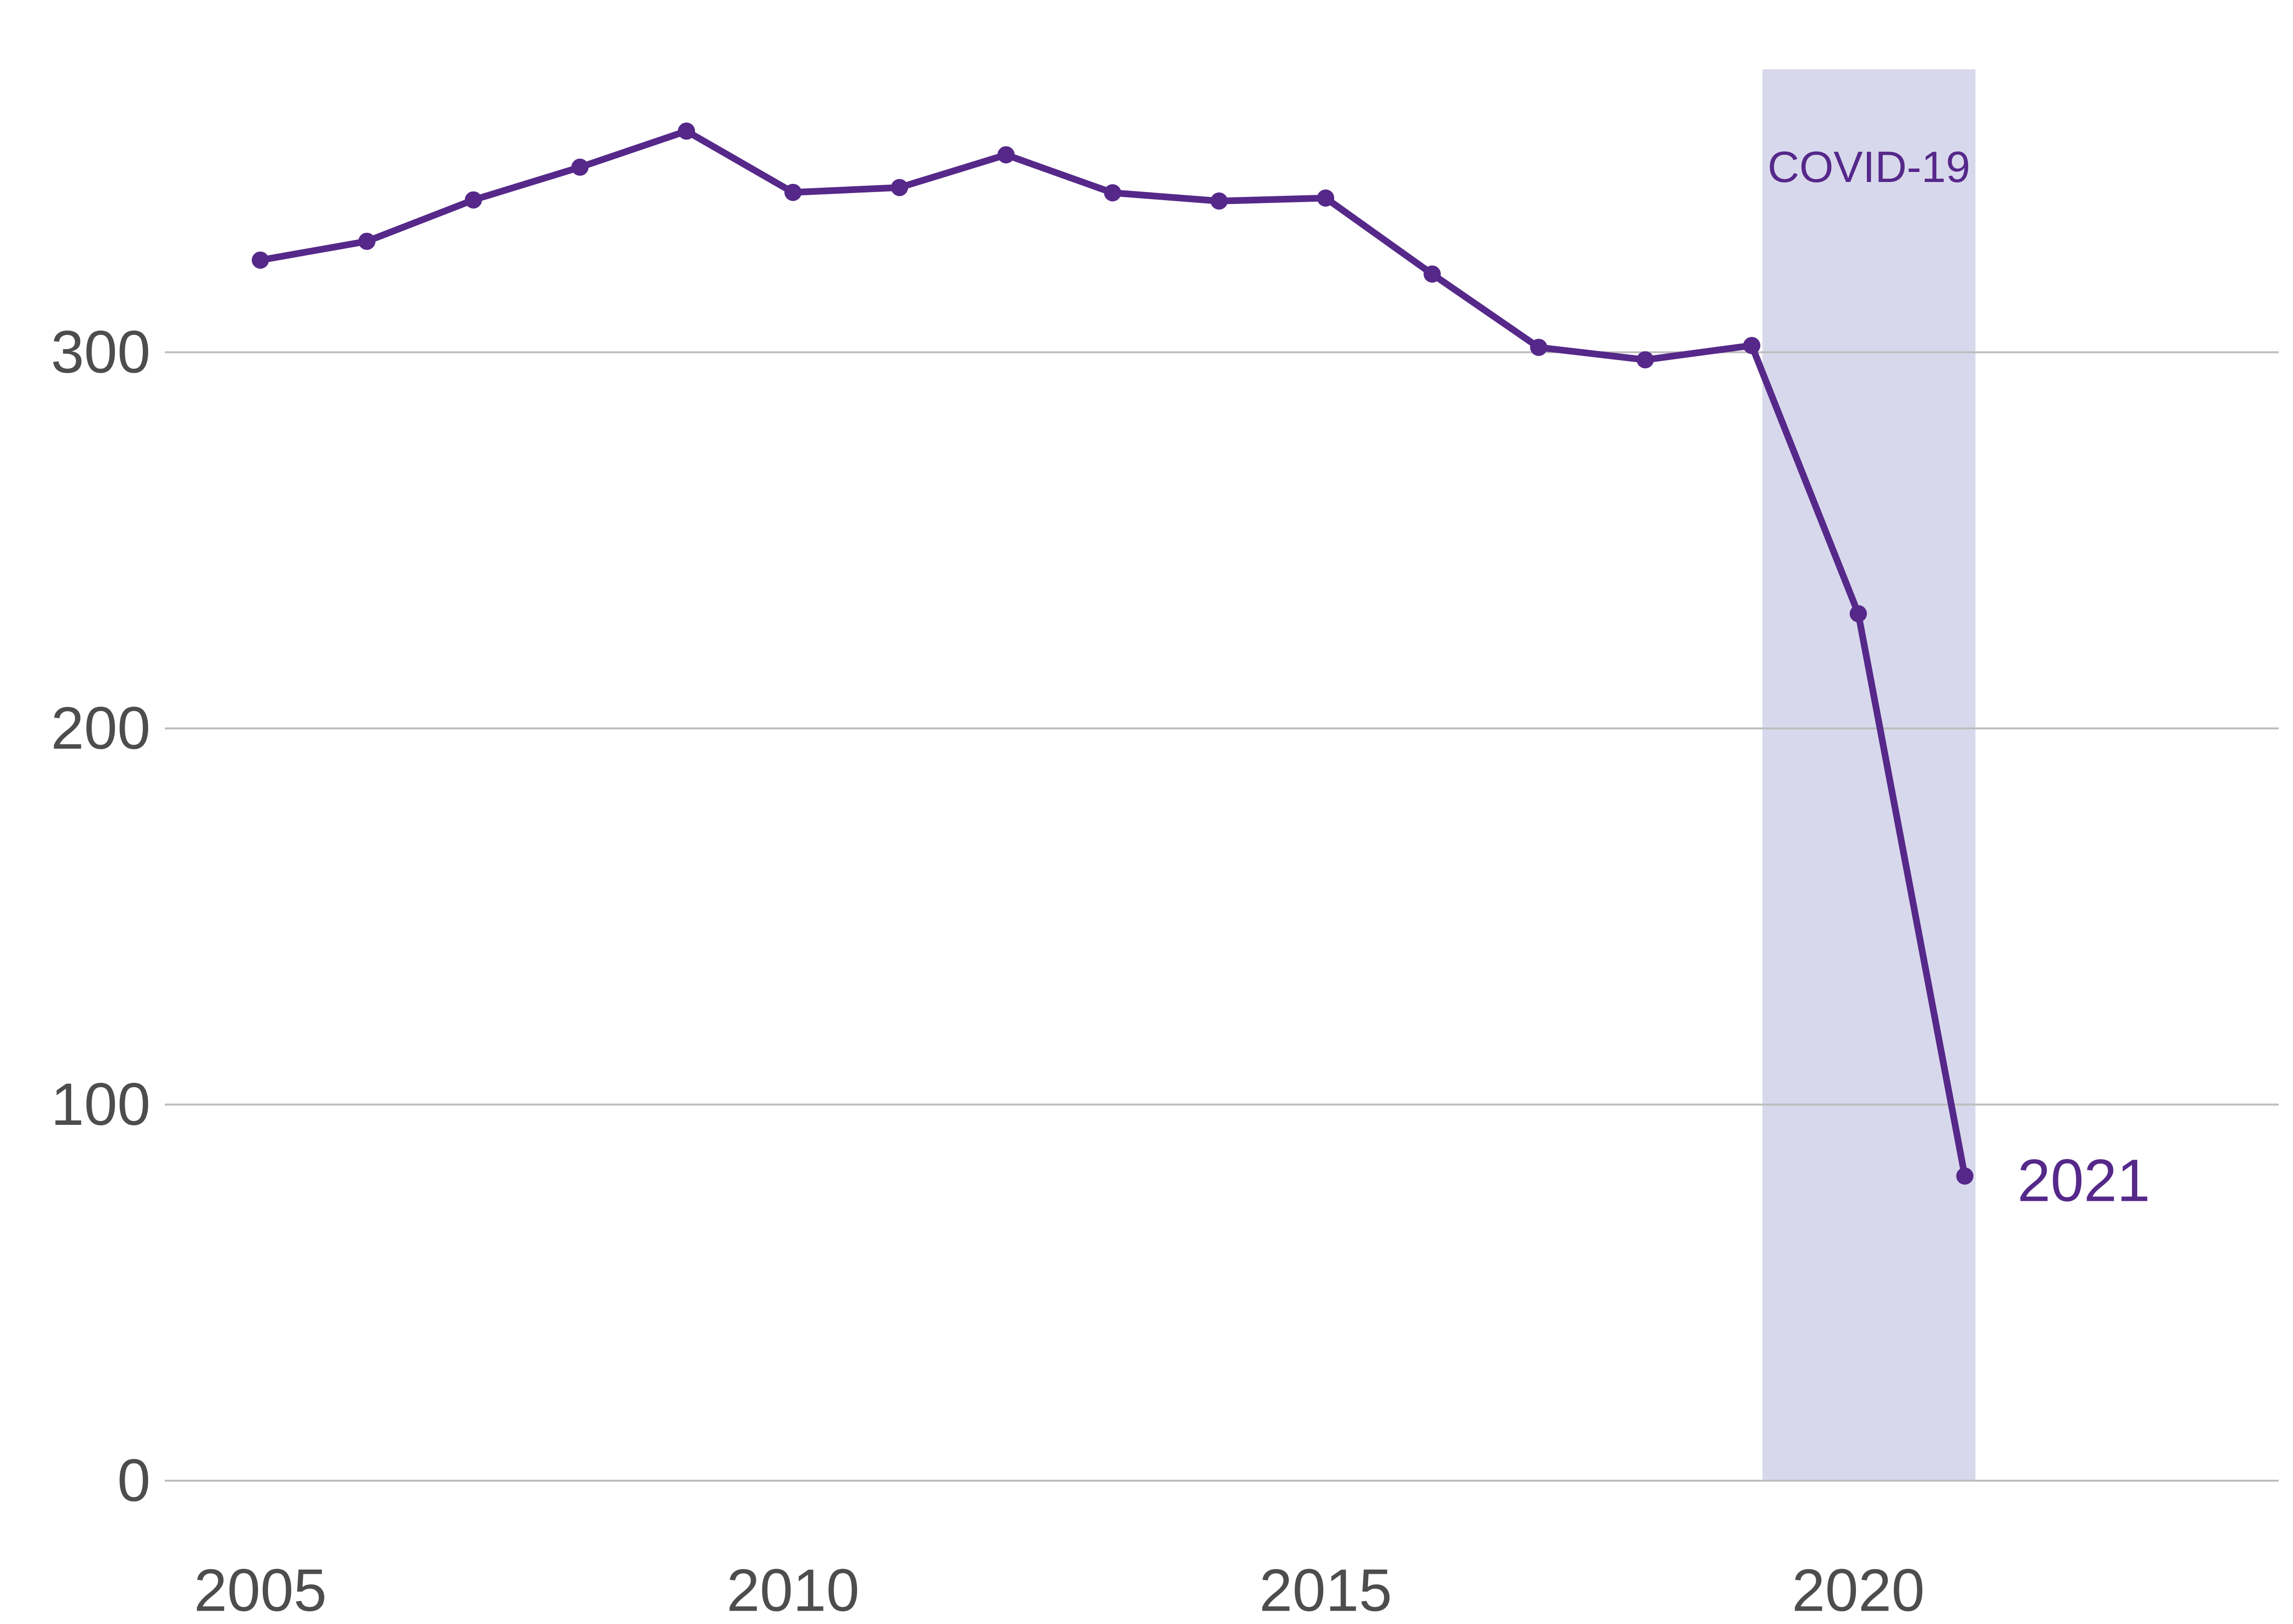  Describe the element at coordinates (686, 131) in the screenshot. I see `data-point-2009` at that location.